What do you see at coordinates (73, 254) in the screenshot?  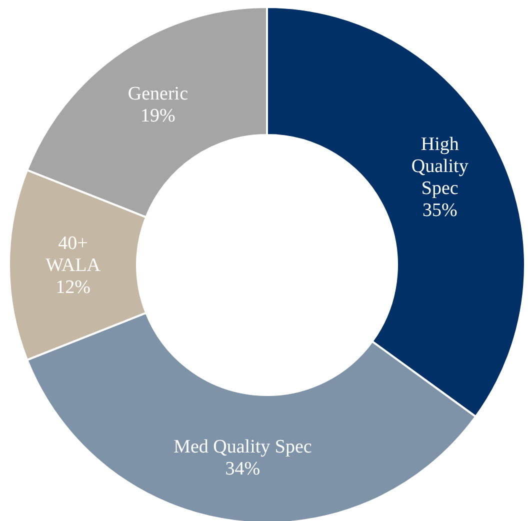 I see `slice-label: 40+ WALA` at bounding box center [73, 254].